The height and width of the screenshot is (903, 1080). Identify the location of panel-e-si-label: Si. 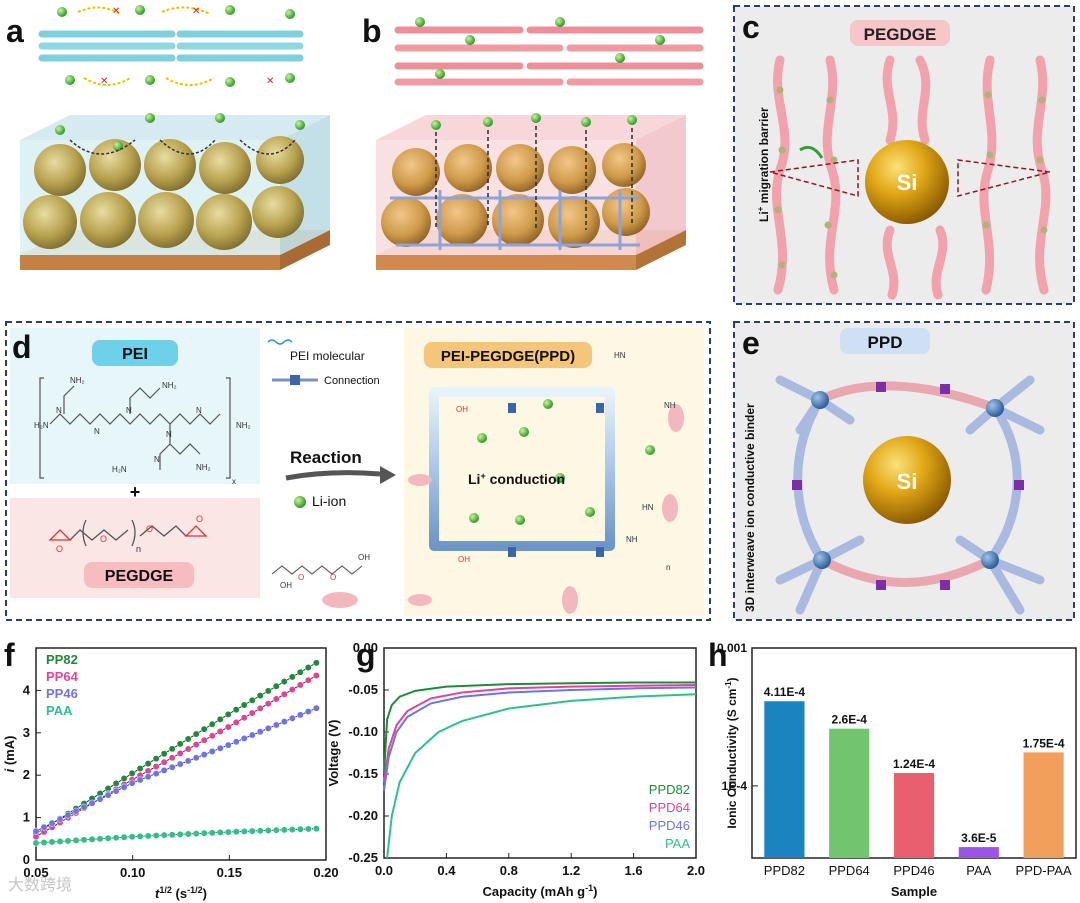
(907, 481).